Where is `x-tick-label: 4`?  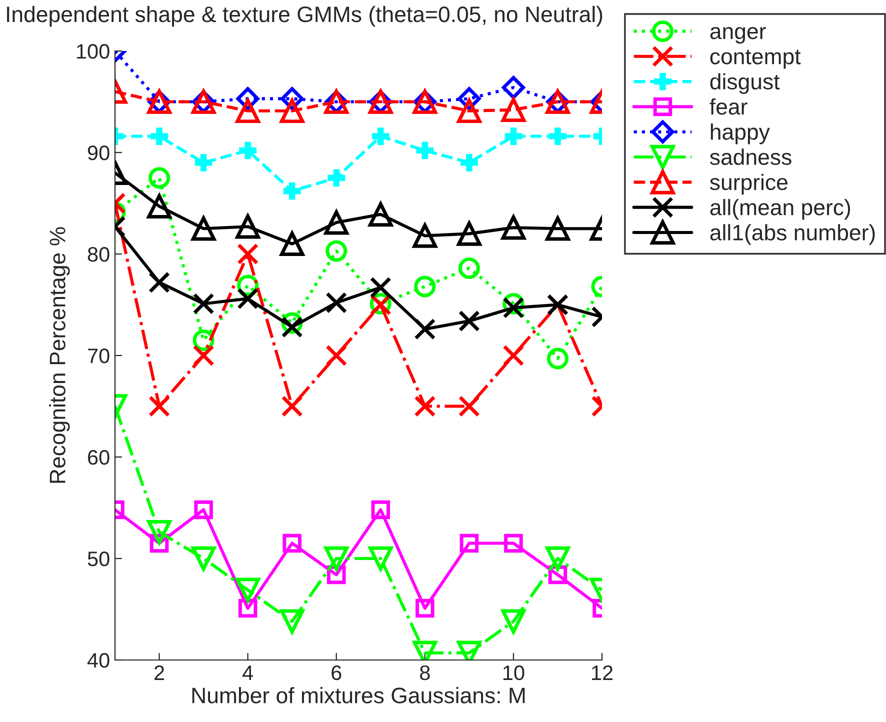 x-tick-label: 4 is located at coordinates (247, 673).